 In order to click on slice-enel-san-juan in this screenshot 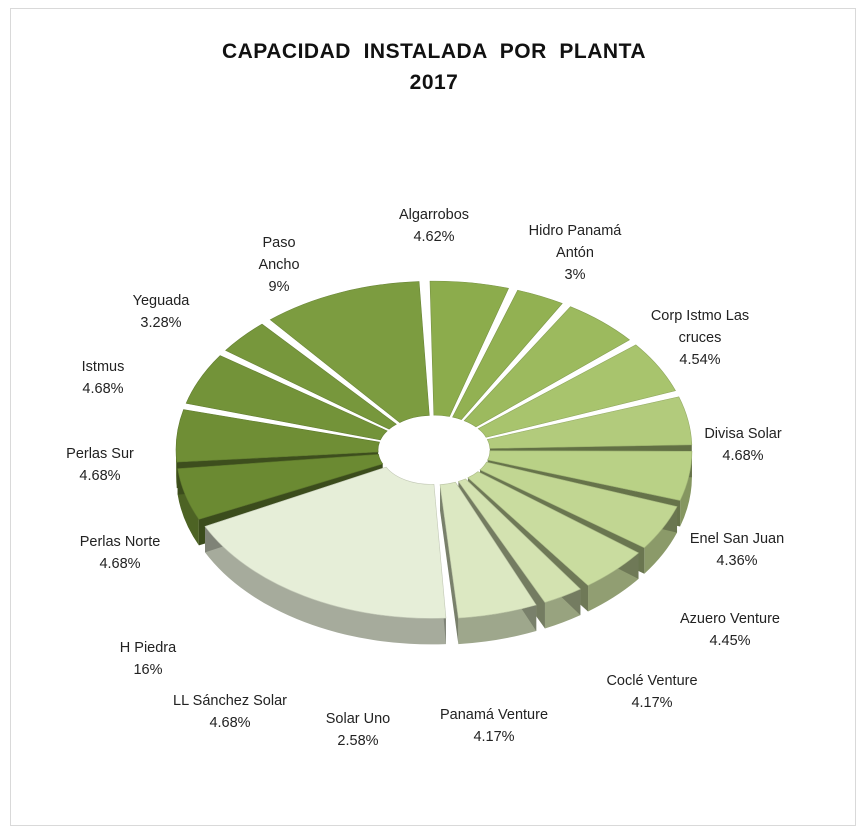, I will do `click(589, 422)`.